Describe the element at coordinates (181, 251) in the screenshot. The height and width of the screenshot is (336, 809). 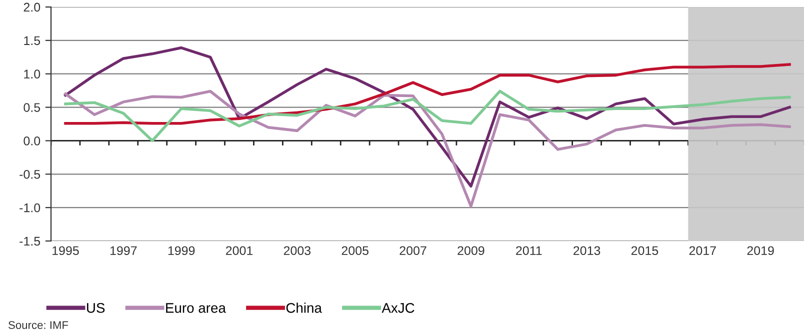
I see `x-tick-label: 1999` at that location.